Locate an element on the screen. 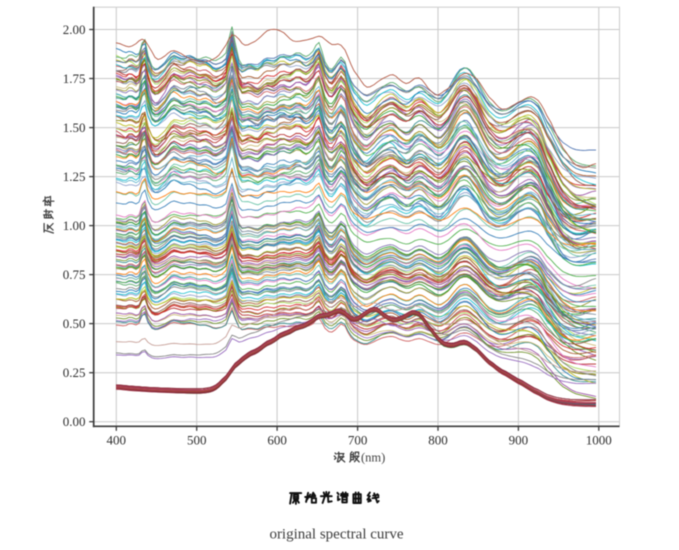 Image resolution: width=679 pixels, height=550 pixels. svg-text: 0.75 is located at coordinates (74, 274).